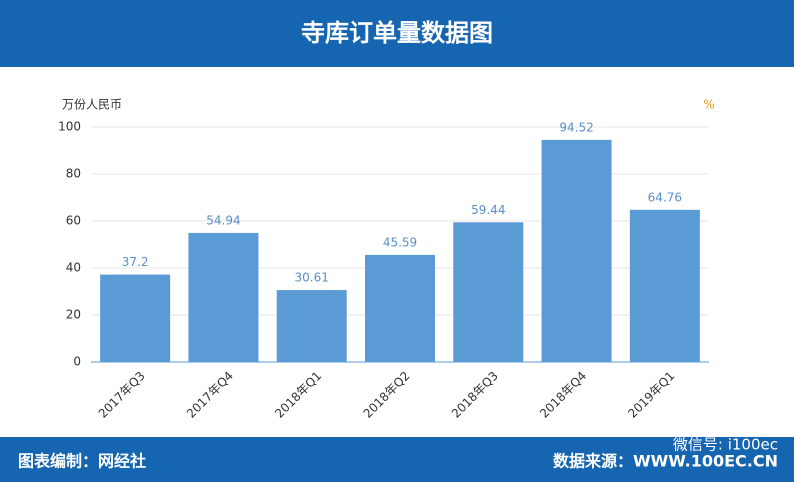 The width and height of the screenshot is (794, 482). What do you see at coordinates (387, 395) in the screenshot?
I see `x-tick-label: 2018年Q2` at bounding box center [387, 395].